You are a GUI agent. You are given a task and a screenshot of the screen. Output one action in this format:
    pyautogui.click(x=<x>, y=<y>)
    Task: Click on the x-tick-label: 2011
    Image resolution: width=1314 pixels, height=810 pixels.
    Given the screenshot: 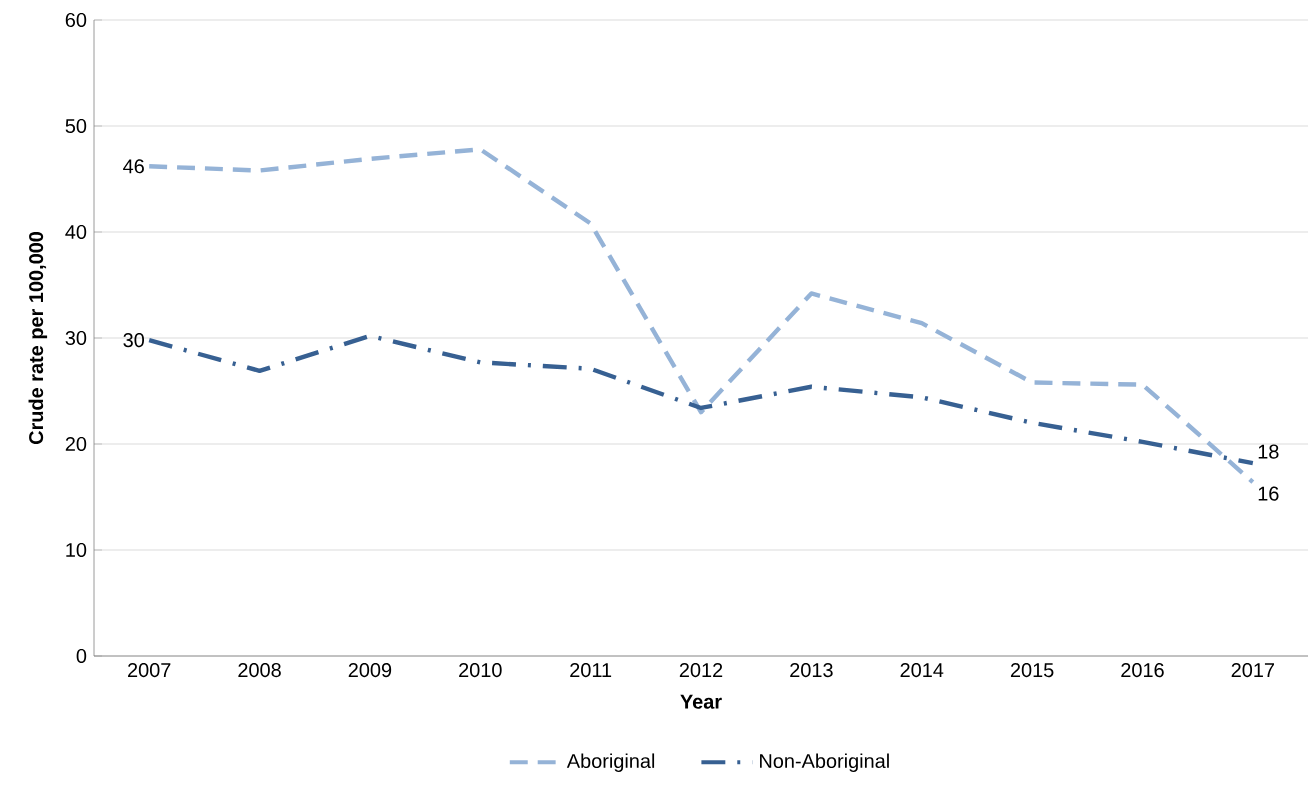 What is the action you would take?
    pyautogui.click(x=591, y=670)
    